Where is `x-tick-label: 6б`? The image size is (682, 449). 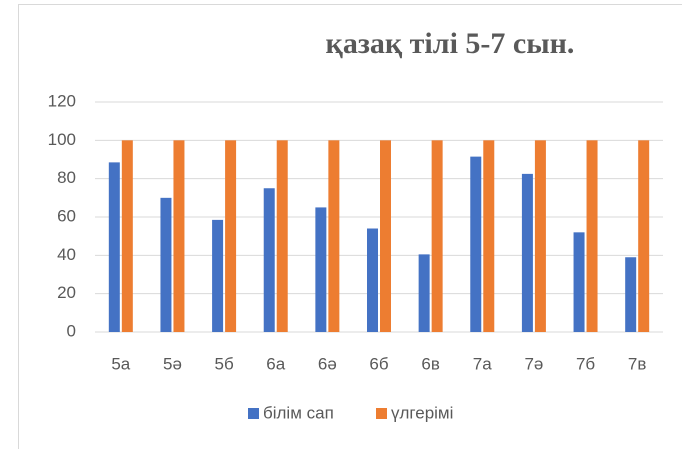
x-tick-label: 6б is located at coordinates (378, 363).